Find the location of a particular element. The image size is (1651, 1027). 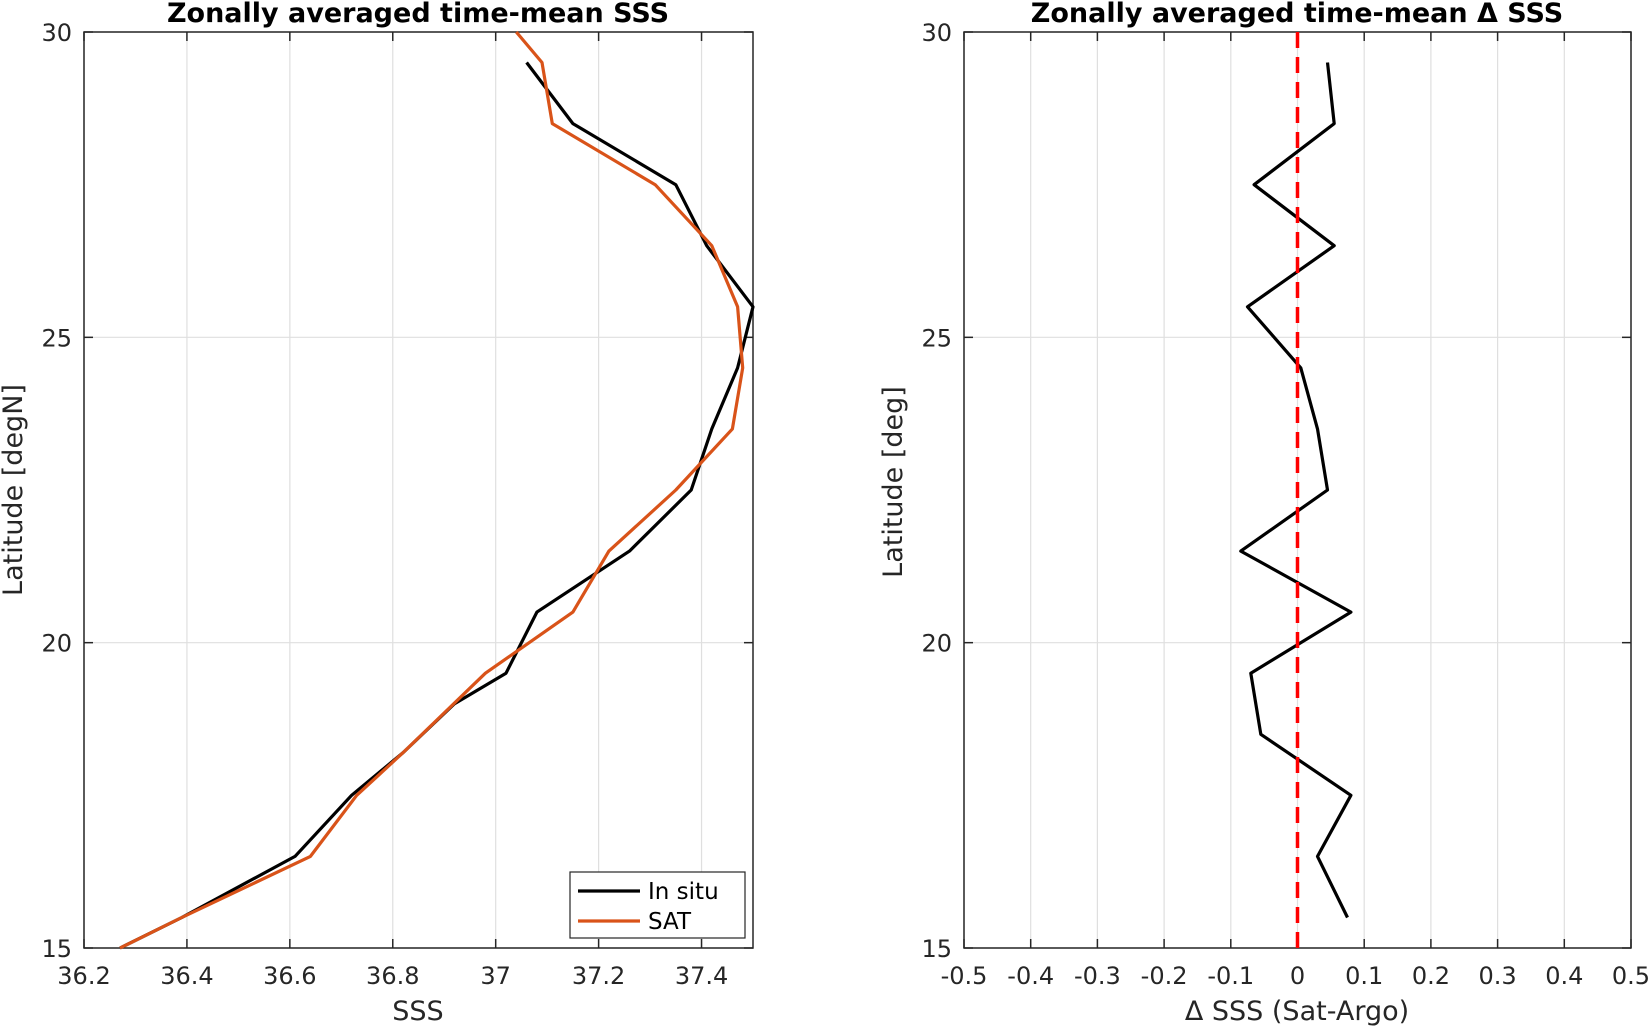

chart-right-title: Zonally averaged time-mean Δ SSS is located at coordinates (1297, 14).